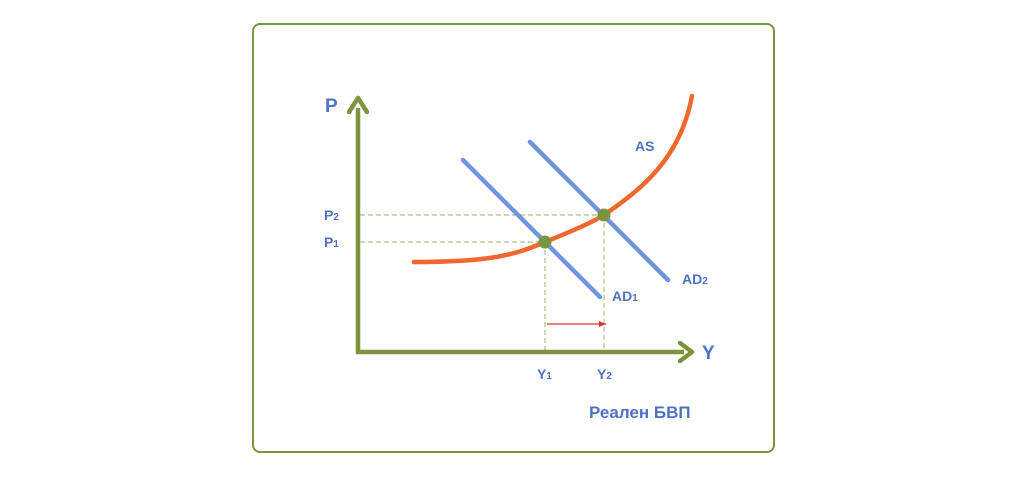 This screenshot has width=1024, height=486. I want to click on y-axis-arrowhead, so click(358, 105).